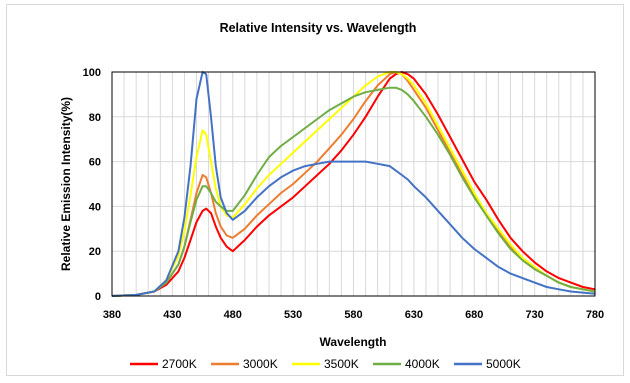 The width and height of the screenshot is (630, 383). What do you see at coordinates (595, 315) in the screenshot?
I see `x-tick-label: 780` at bounding box center [595, 315].